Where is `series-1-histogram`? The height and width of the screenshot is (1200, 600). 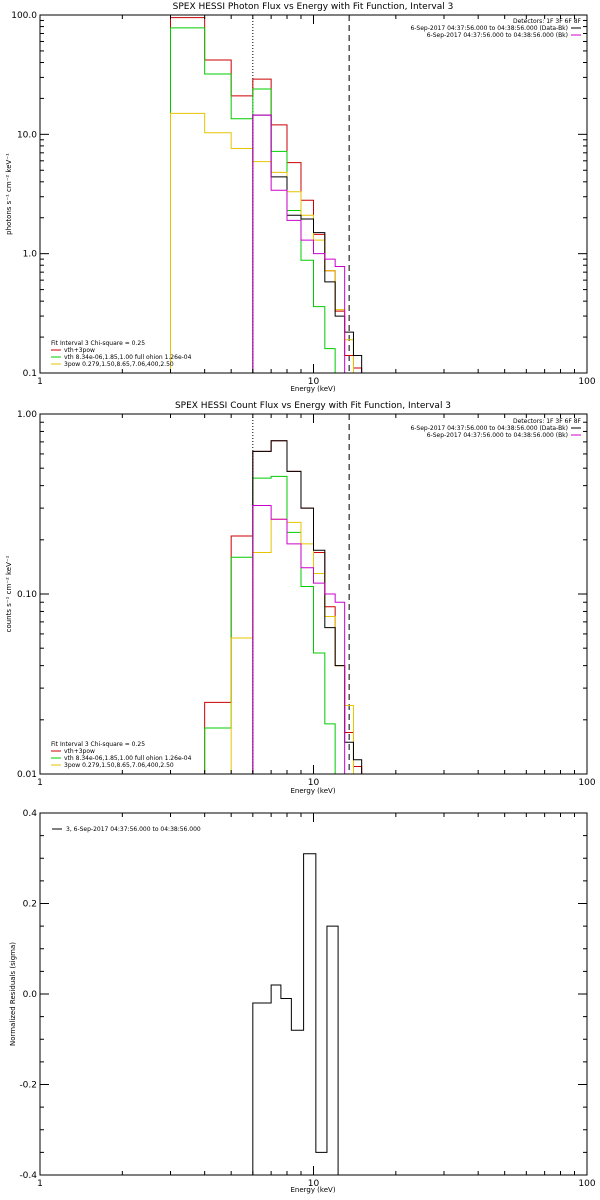 series-1-histogram is located at coordinates (279, 625).